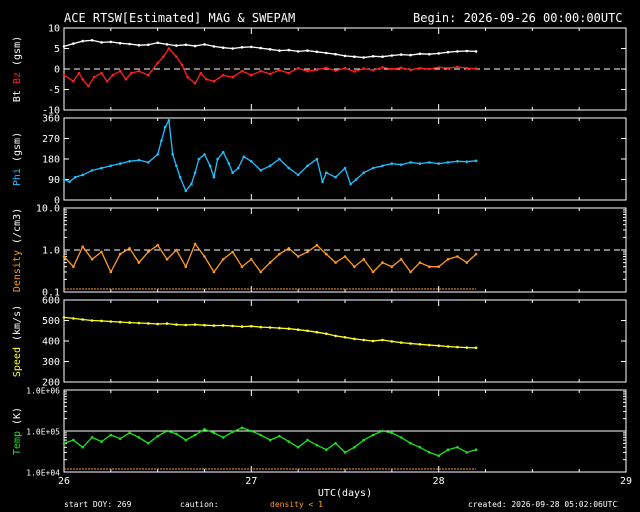 Image resolution: width=640 pixels, height=512 pixels. What do you see at coordinates (51, 139) in the screenshot?
I see `y-tick-label-phi-3: 270` at bounding box center [51, 139].